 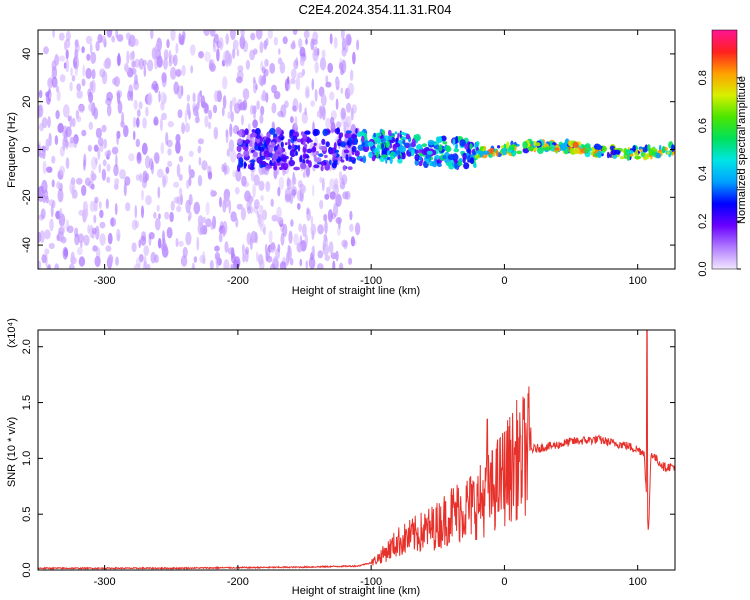 I want to click on y-tick-label: -20, so click(x=27, y=197).